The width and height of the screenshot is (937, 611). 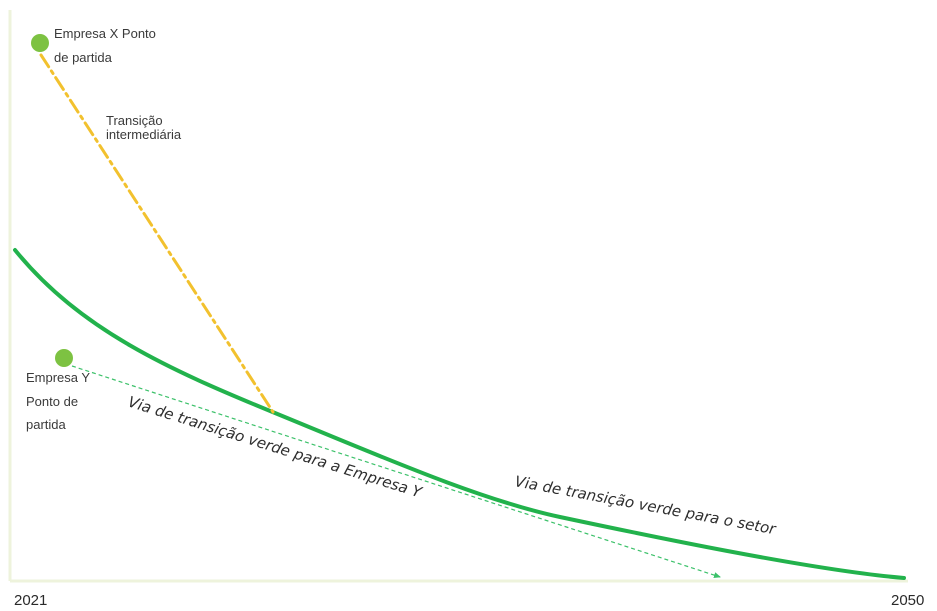 I want to click on intermediate-transition-label-line-1: Transição, so click(x=134, y=120).